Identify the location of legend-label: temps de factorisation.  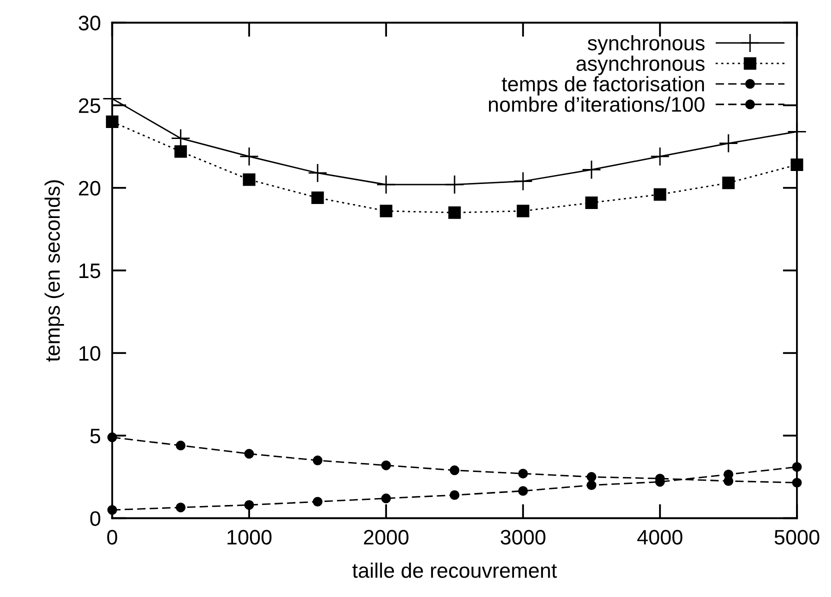
(603, 86).